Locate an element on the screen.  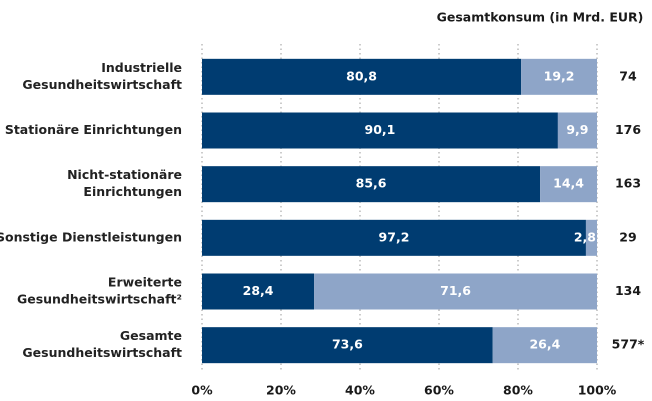
category-label: Einrichtungen is located at coordinates (132, 191).